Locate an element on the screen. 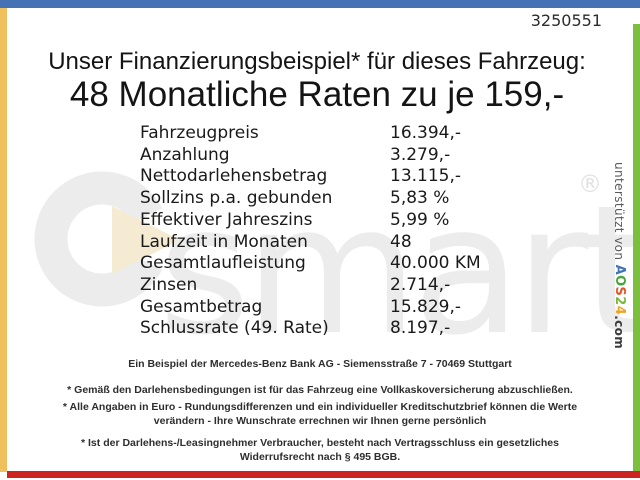  aos24-logo-letter: O is located at coordinates (619, 281).